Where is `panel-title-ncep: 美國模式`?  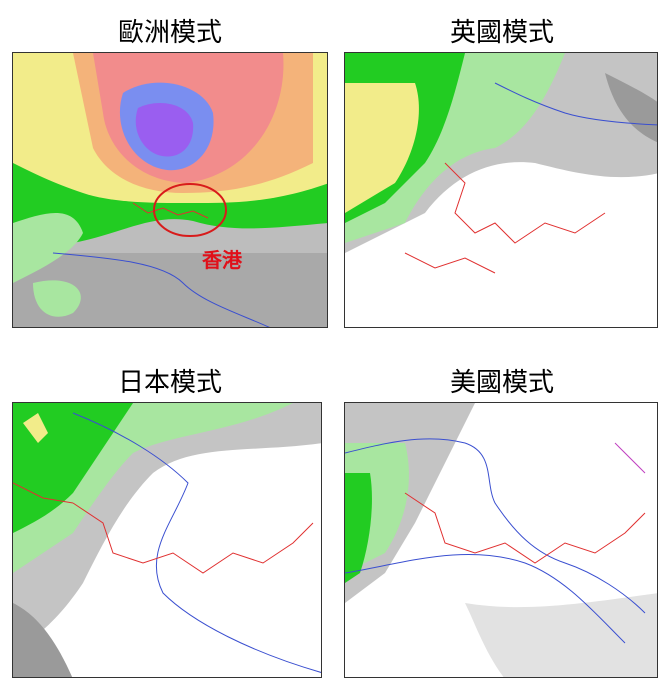 panel-title-ncep: 美國模式 is located at coordinates (501, 383).